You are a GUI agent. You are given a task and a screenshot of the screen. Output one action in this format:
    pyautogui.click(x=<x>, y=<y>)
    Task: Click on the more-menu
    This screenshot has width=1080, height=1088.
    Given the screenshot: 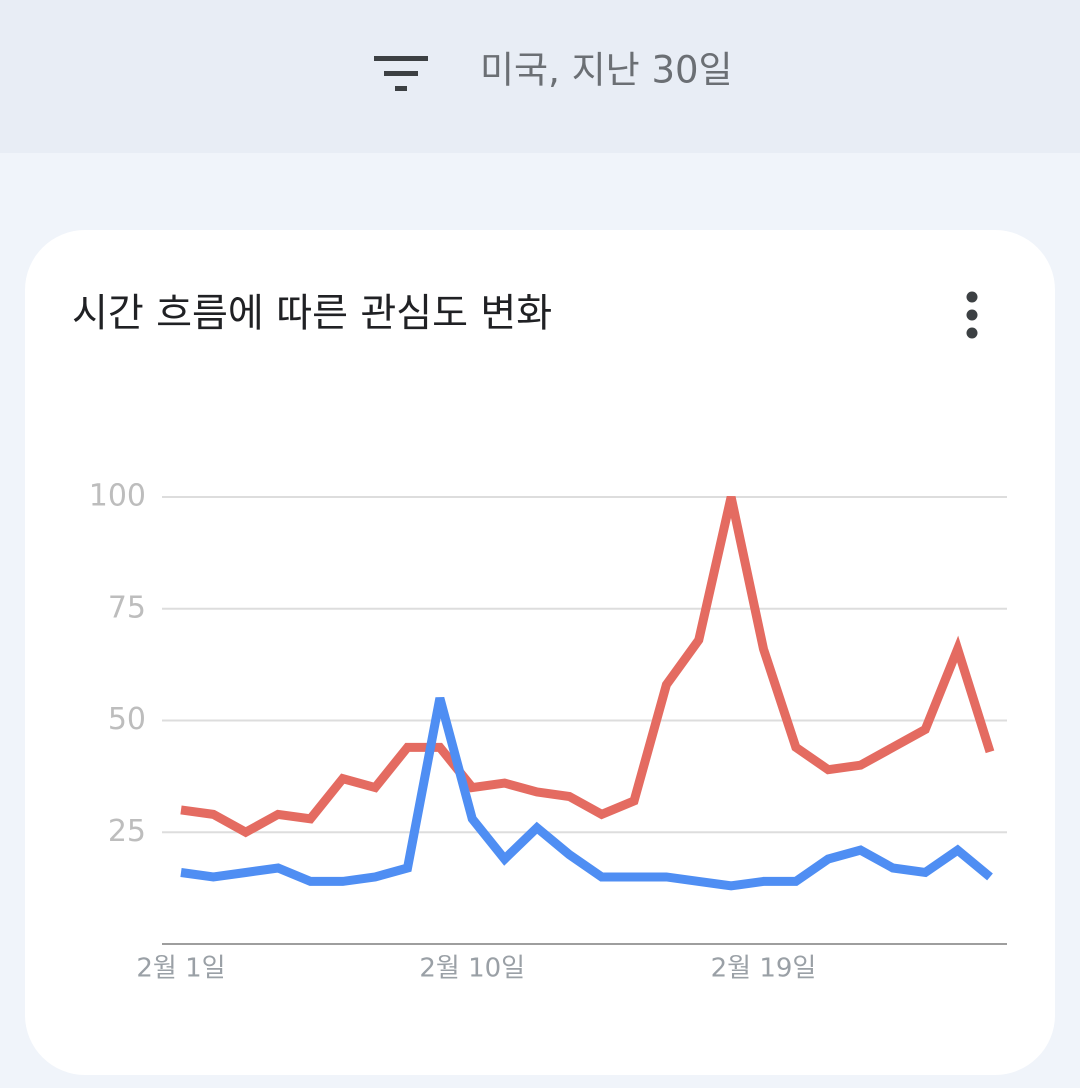 What is the action you would take?
    pyautogui.click(x=972, y=315)
    